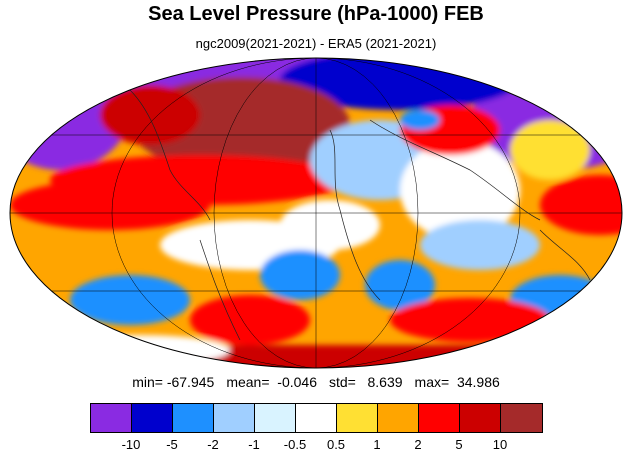 This screenshot has width=632, height=460. What do you see at coordinates (271, 382) in the screenshot?
I see `stat-mean: mean= -0.046` at bounding box center [271, 382].